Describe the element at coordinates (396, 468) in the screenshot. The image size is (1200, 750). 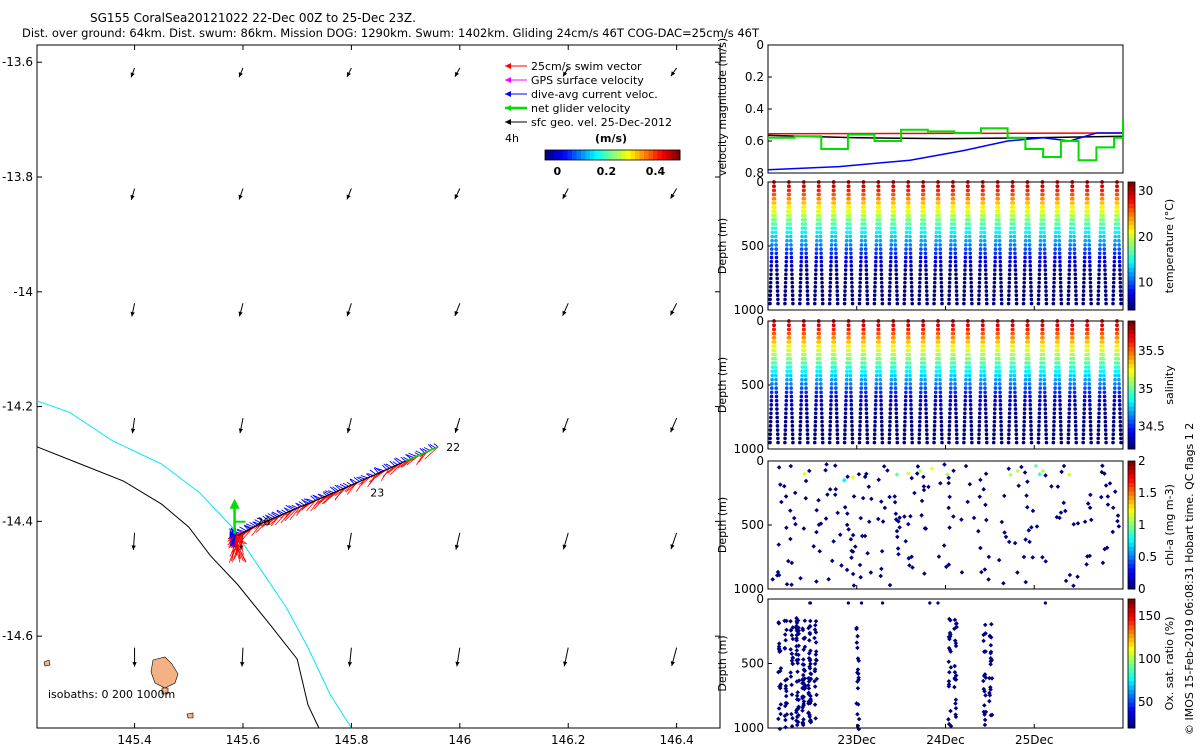
I see `swim-vector` at that location.